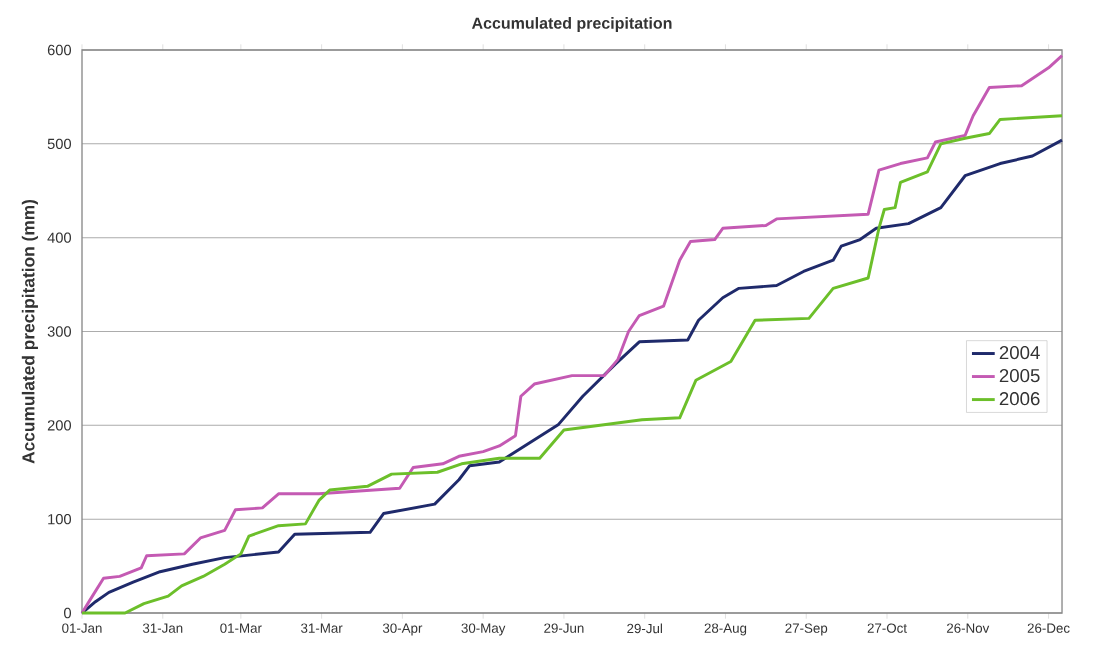  I want to click on x-tick-label: 30-Apr, so click(402, 629).